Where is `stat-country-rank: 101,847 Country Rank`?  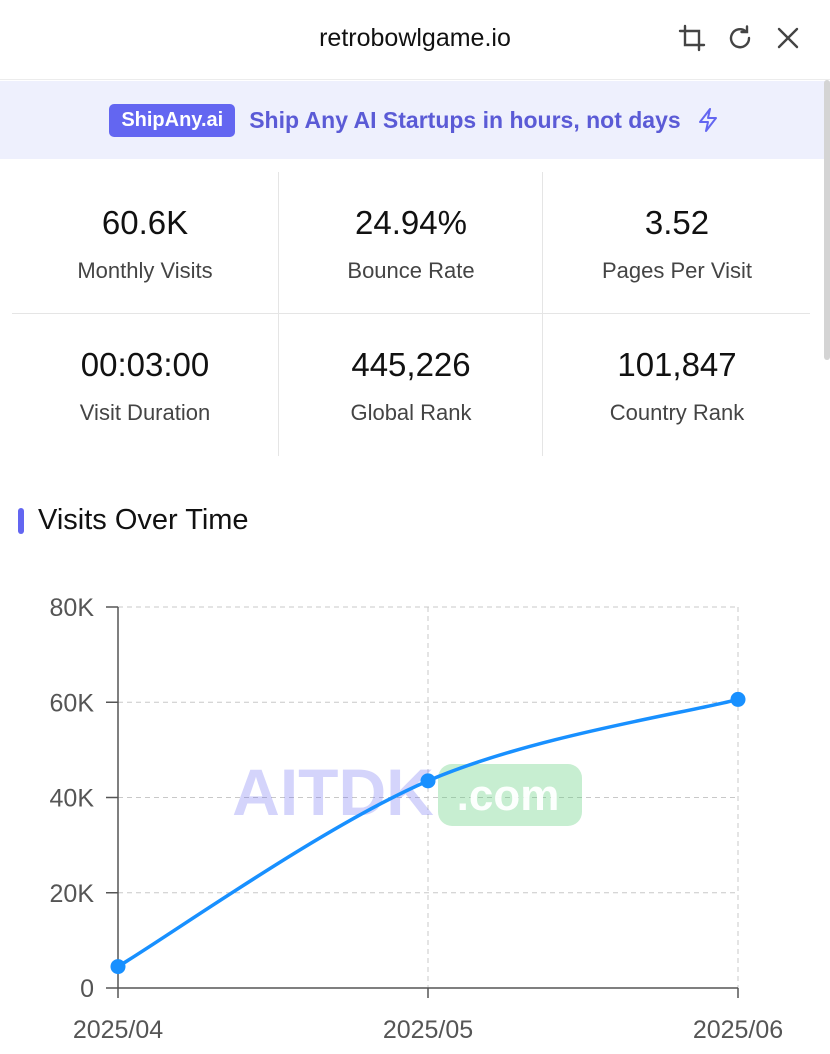 stat-country-rank: 101,847 Country Rank is located at coordinates (677, 384).